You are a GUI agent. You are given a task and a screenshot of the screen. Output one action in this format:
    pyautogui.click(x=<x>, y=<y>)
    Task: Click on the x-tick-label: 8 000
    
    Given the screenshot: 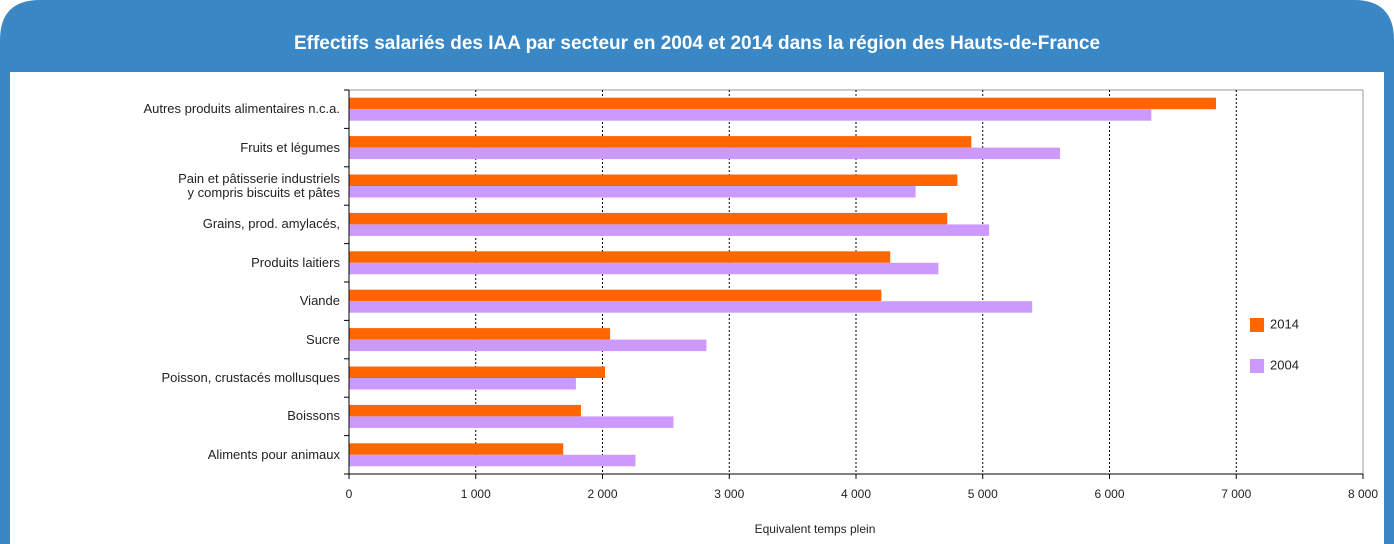 What is the action you would take?
    pyautogui.click(x=1363, y=494)
    